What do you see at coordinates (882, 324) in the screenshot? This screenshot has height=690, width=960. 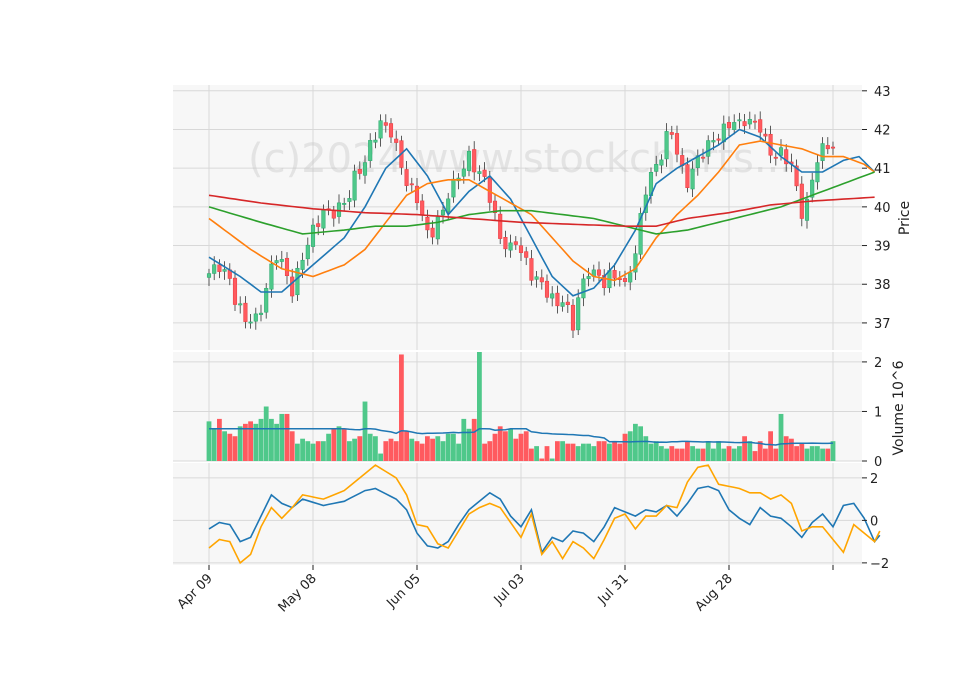 I see `price-tick-label: 37` at bounding box center [882, 324].